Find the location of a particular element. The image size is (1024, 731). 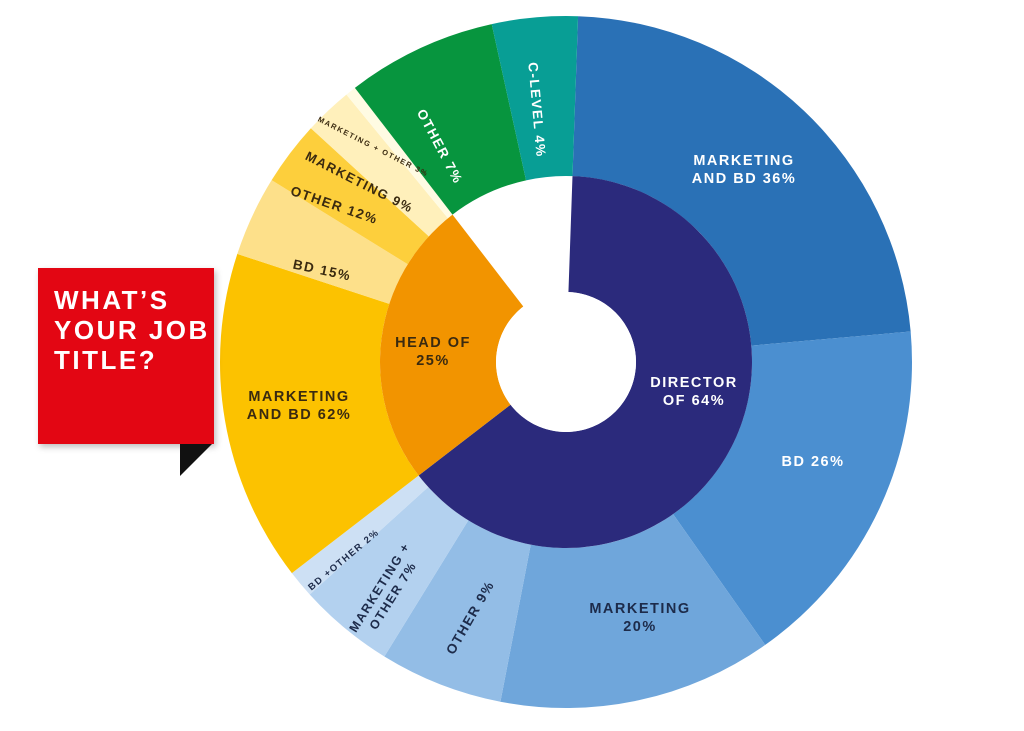

outer-label-marketing-and-bd-62-line-2: AND BD 62% is located at coordinates (299, 415).